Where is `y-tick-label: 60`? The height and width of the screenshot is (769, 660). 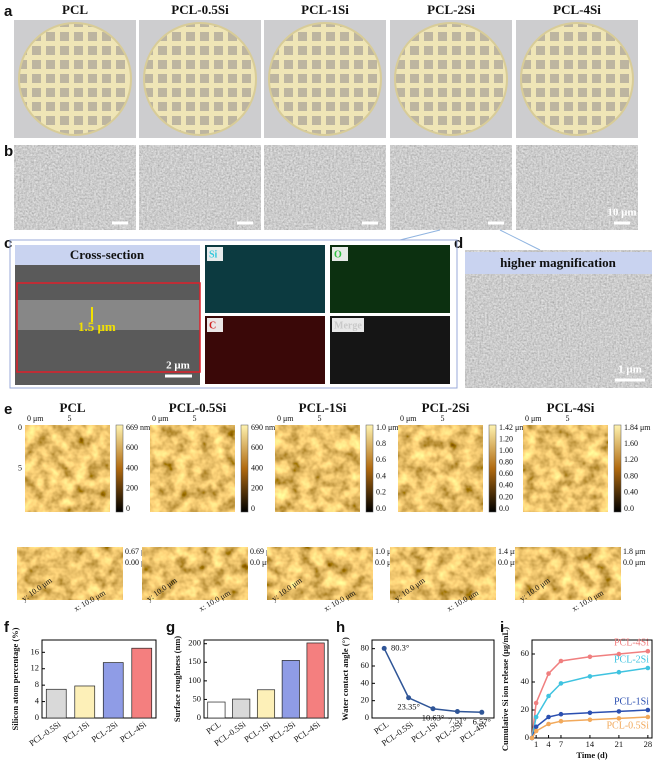
y-tick-label: 60 is located at coordinates (525, 653).